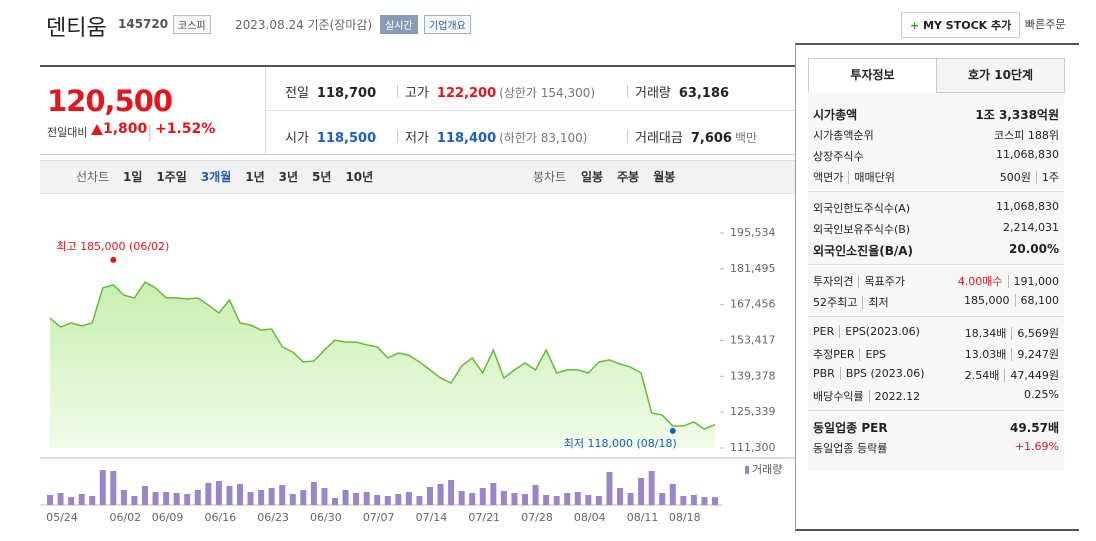 The height and width of the screenshot is (541, 1096). Describe the element at coordinates (288, 177) in the screenshot. I see `tab: 3년` at that location.